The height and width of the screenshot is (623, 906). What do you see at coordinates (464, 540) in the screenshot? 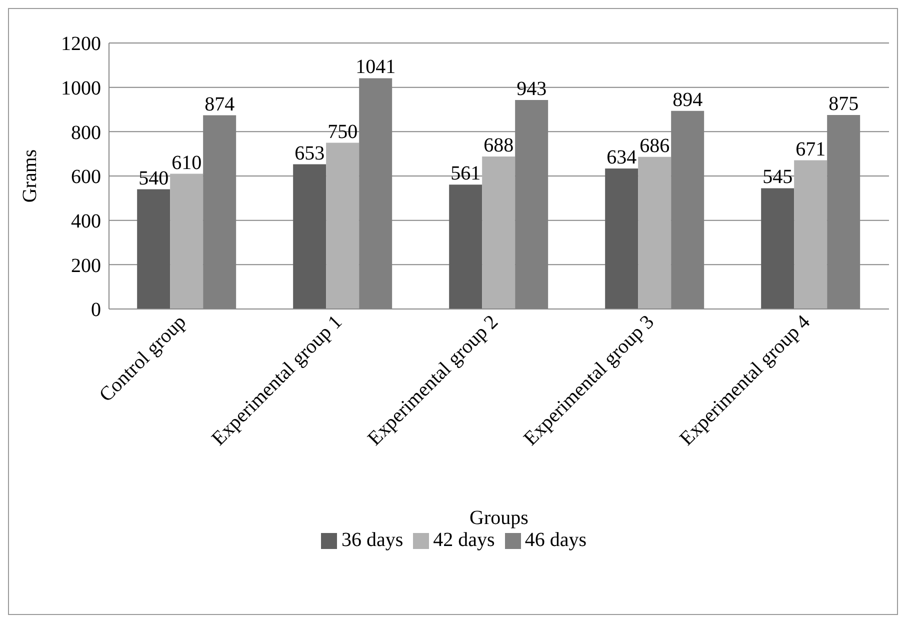
I see `legend-label: 42 days` at bounding box center [464, 540].